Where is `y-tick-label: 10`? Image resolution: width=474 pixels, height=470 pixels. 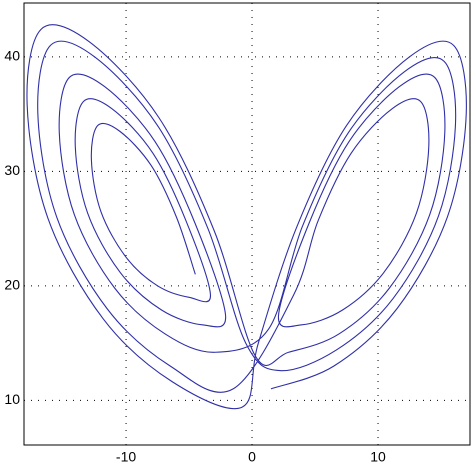 y-tick-label: 10 is located at coordinates (12, 399).